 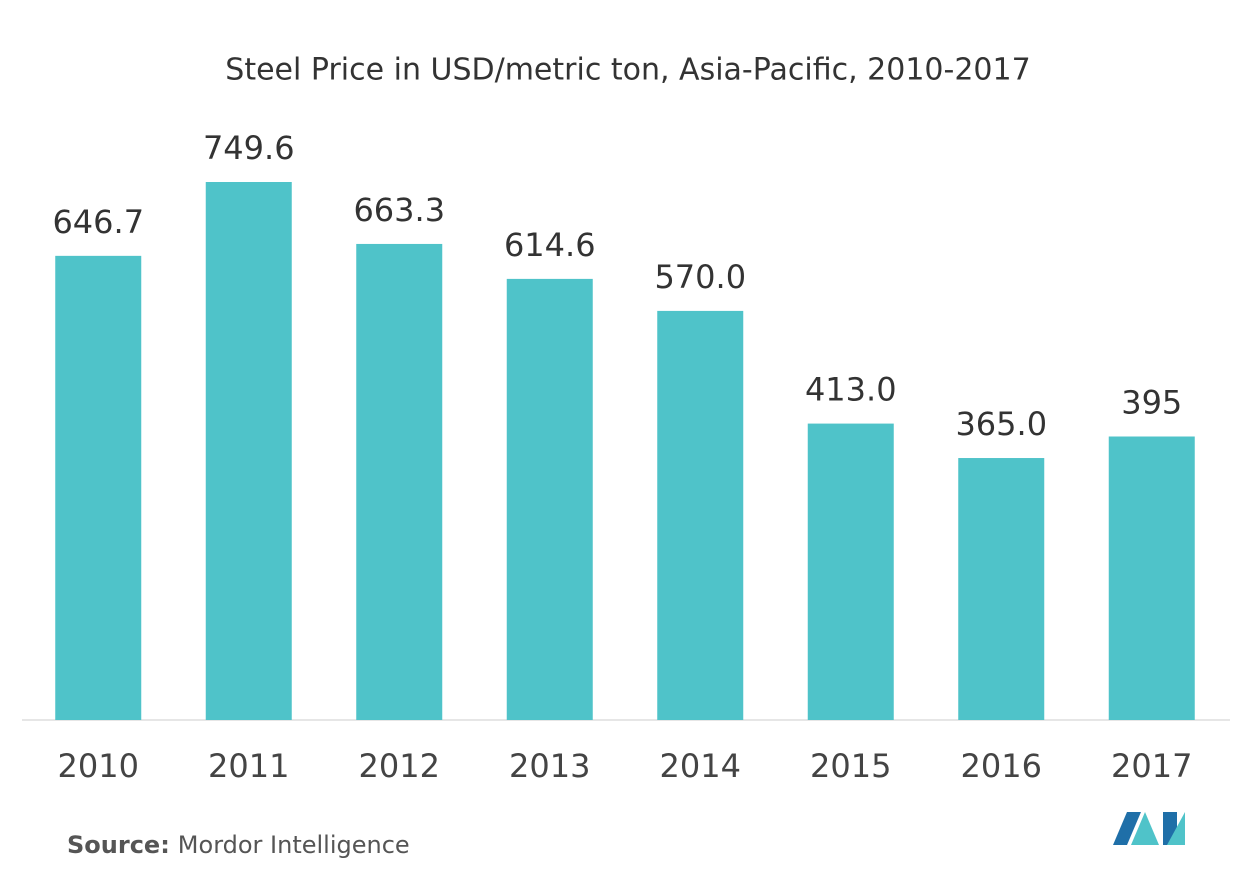 What do you see at coordinates (399, 210) in the screenshot?
I see `value-label: 663.3` at bounding box center [399, 210].